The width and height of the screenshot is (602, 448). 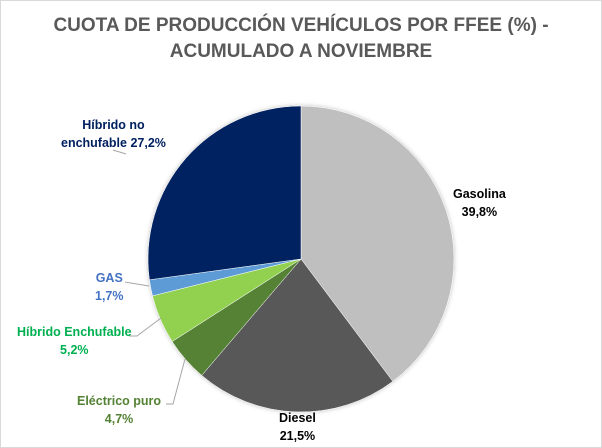 I want to click on chart-title-line2: ACUMULADO A NOVIEMBRE, so click(x=301, y=51).